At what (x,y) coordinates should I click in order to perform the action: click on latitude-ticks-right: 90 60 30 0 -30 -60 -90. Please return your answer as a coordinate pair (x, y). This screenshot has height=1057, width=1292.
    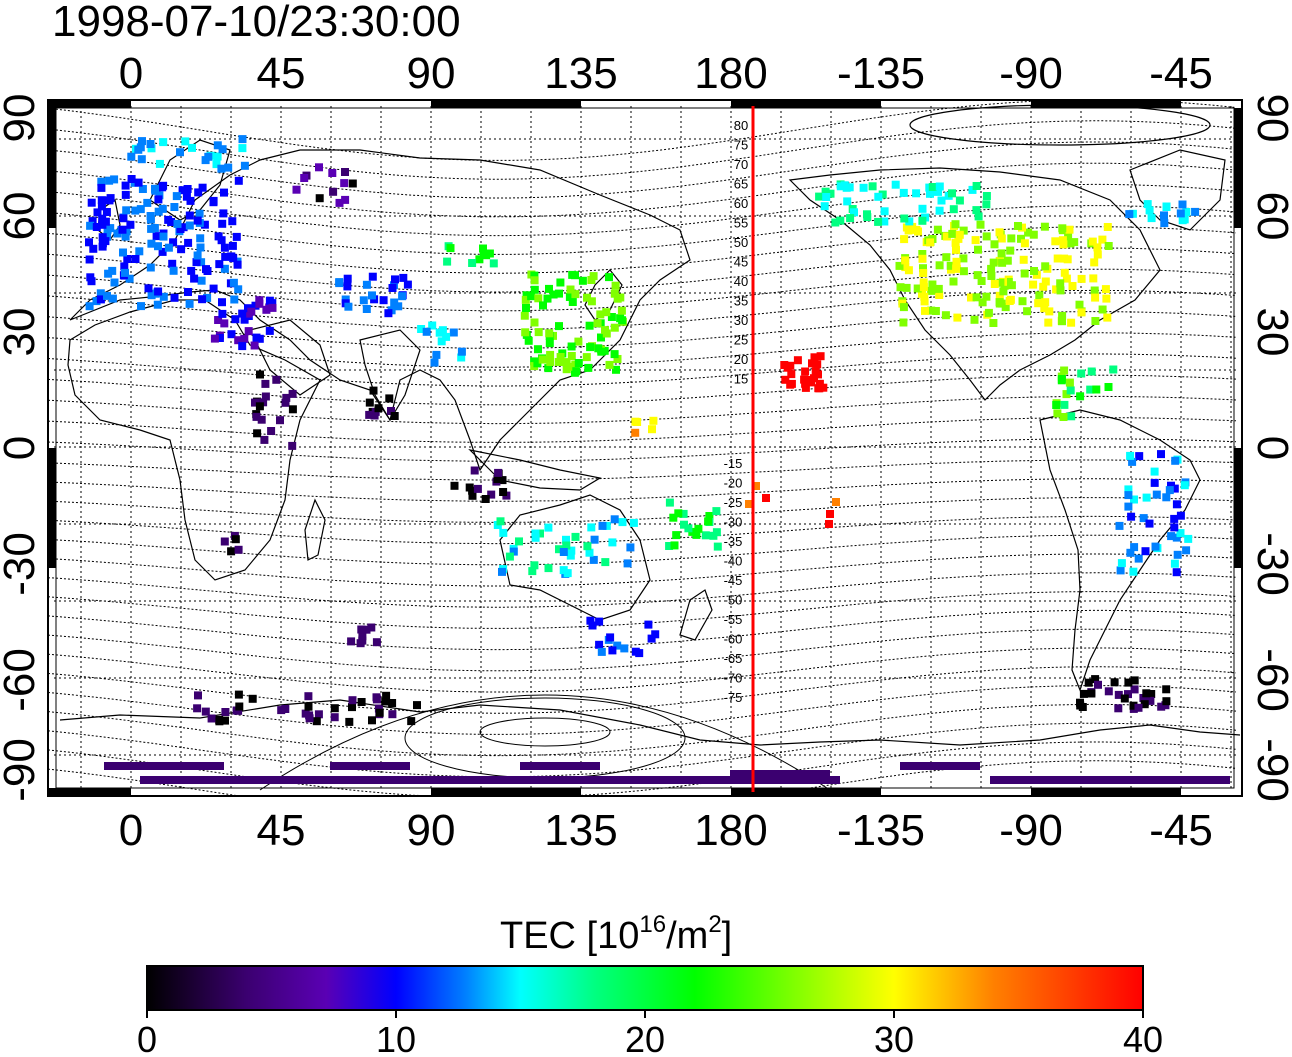
    Looking at the image, I should click on (1270, 448).